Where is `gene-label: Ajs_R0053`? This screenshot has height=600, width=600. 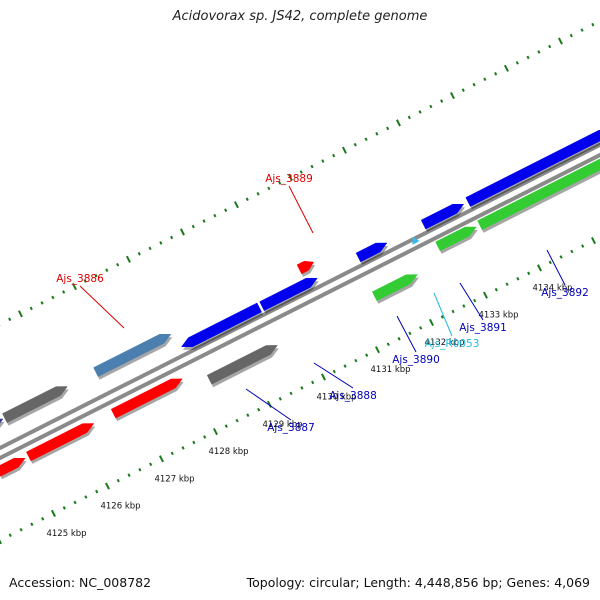 gene-label: Ajs_R0053 is located at coordinates (452, 344).